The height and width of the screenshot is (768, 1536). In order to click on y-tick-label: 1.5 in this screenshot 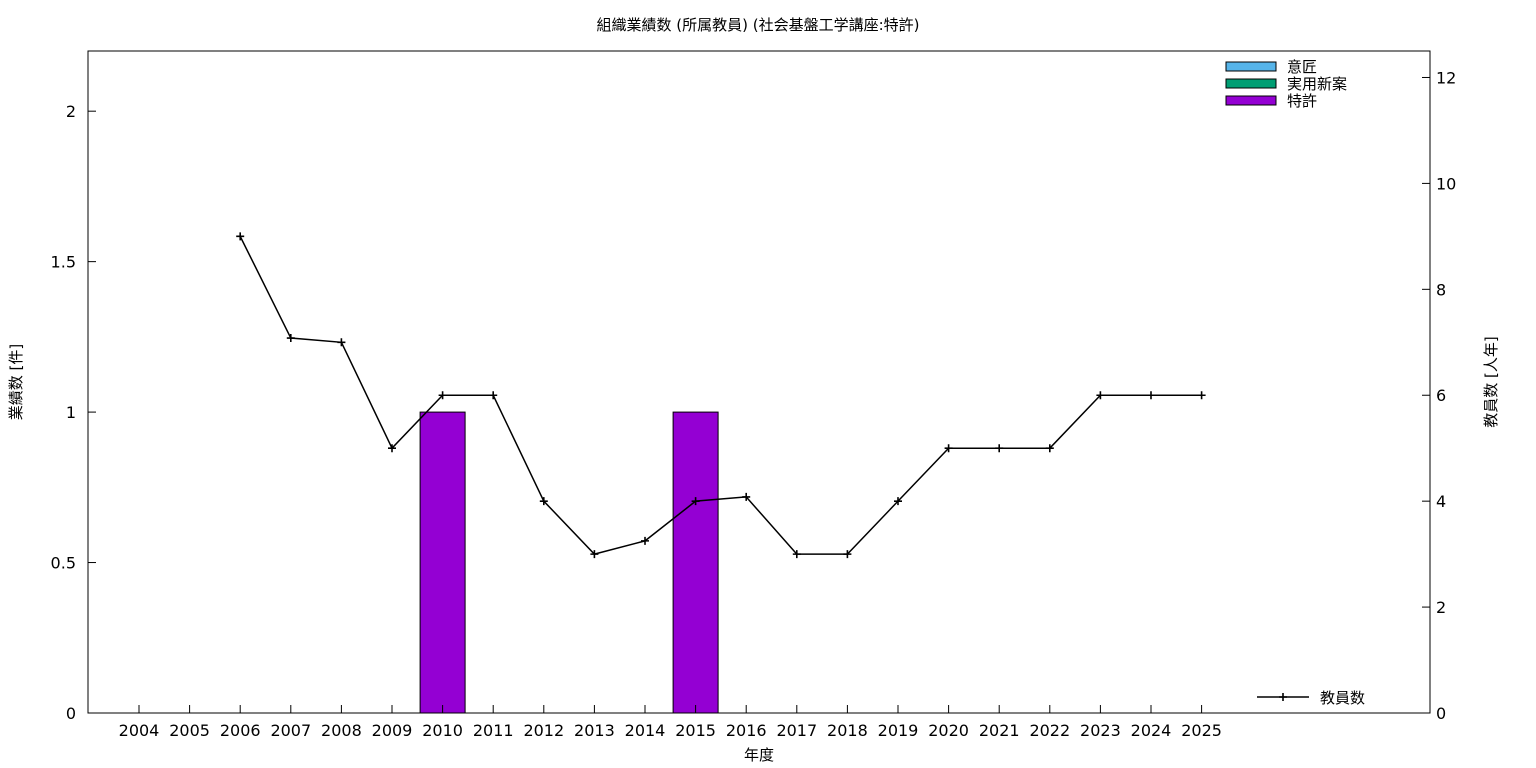, I will do `click(63, 262)`.